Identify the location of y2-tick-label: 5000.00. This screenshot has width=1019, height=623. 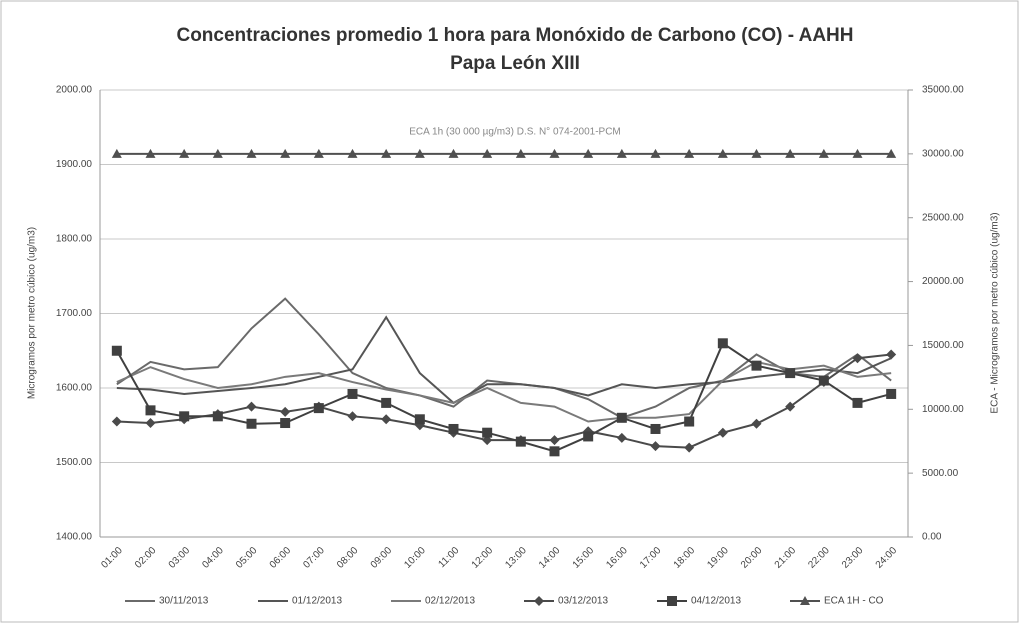
(940, 473).